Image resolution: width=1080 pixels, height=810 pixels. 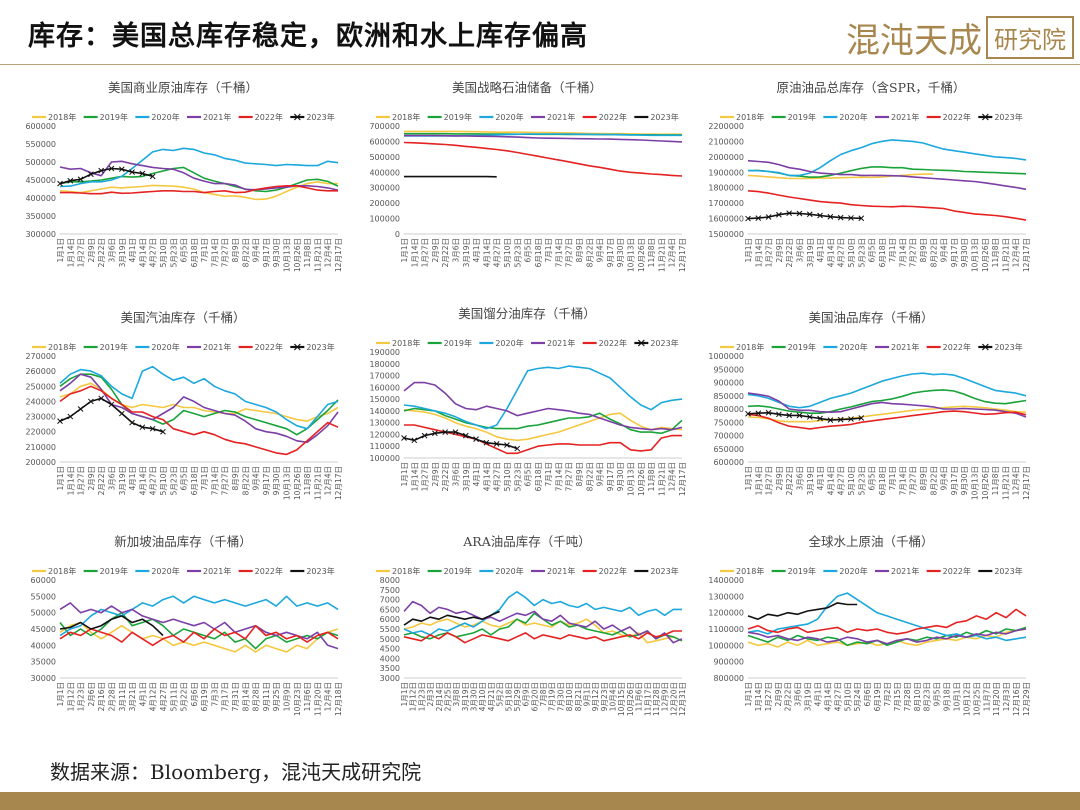 I want to click on y-tick-label: 5000, so click(x=390, y=639).